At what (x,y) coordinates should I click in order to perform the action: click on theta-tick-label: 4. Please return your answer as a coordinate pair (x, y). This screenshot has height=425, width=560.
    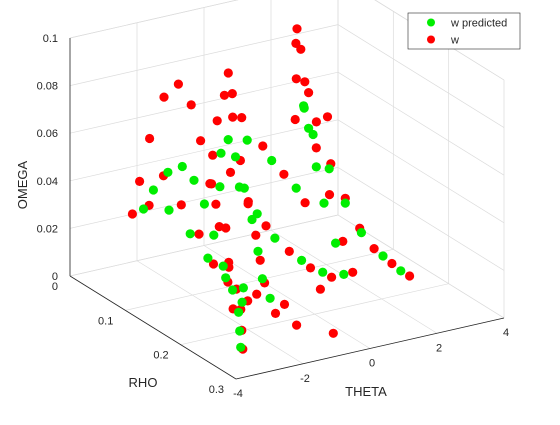
    Looking at the image, I should click on (506, 333).